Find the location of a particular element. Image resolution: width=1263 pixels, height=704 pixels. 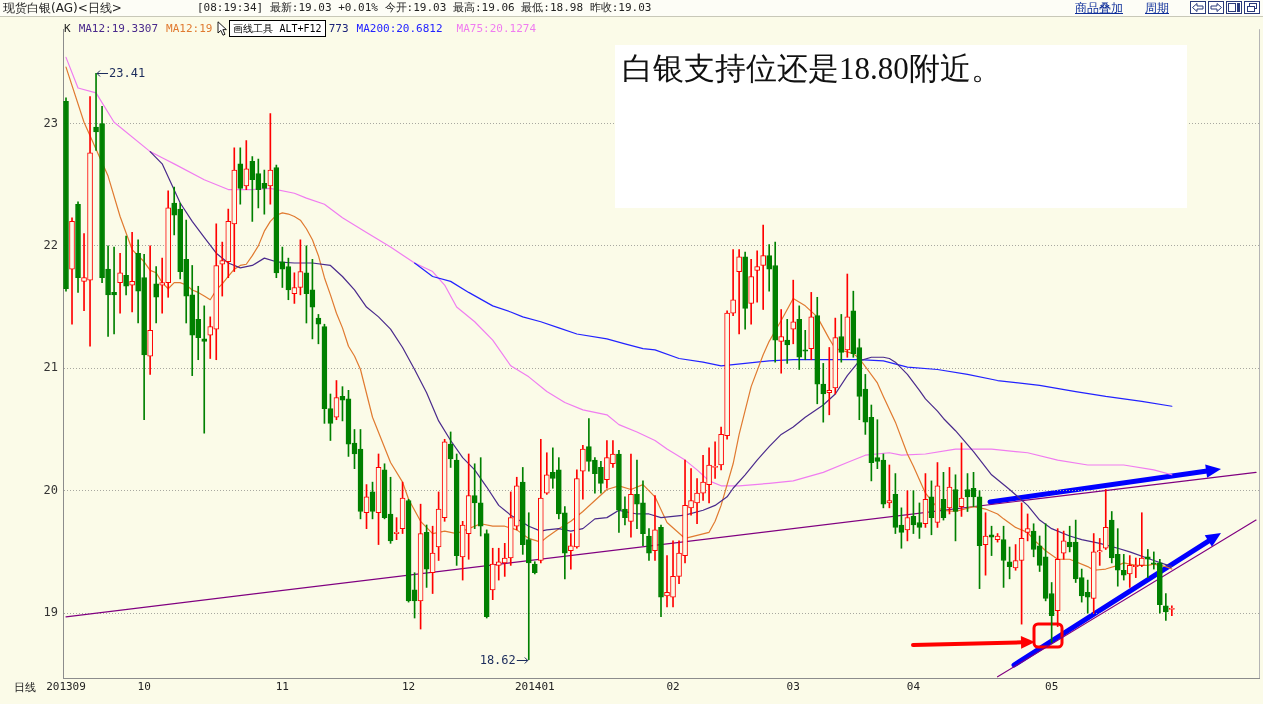

text: 日线 is located at coordinates (25, 688).